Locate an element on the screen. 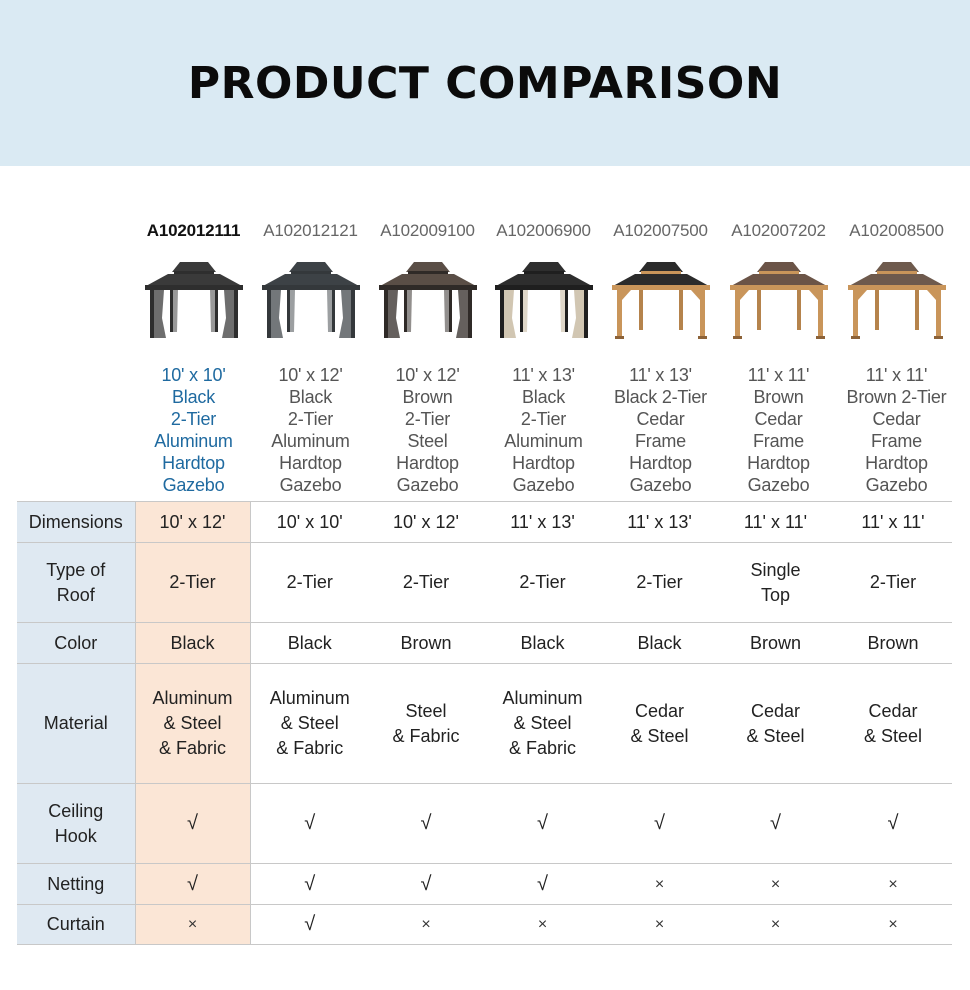 The image size is (970, 990). row-label-text: Curtain is located at coordinates (75, 924).